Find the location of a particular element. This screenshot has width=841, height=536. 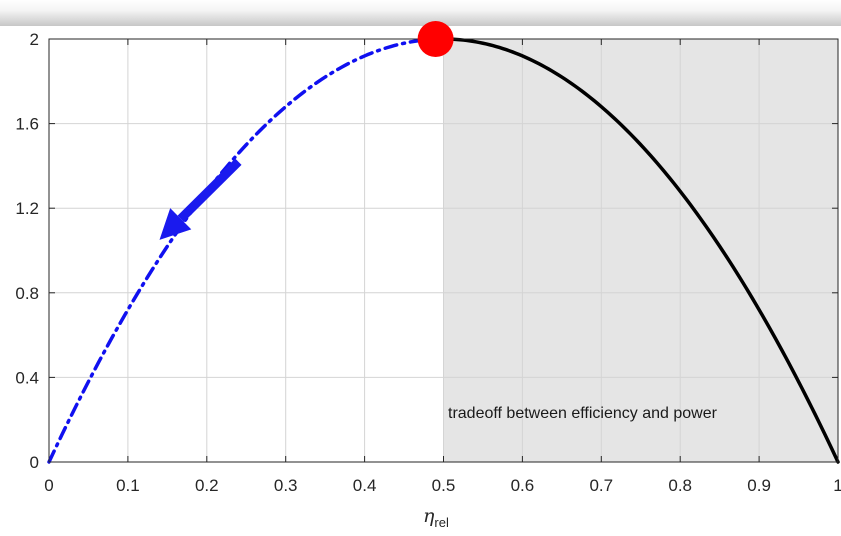

y-tick-label: 1.6 is located at coordinates (27, 124).